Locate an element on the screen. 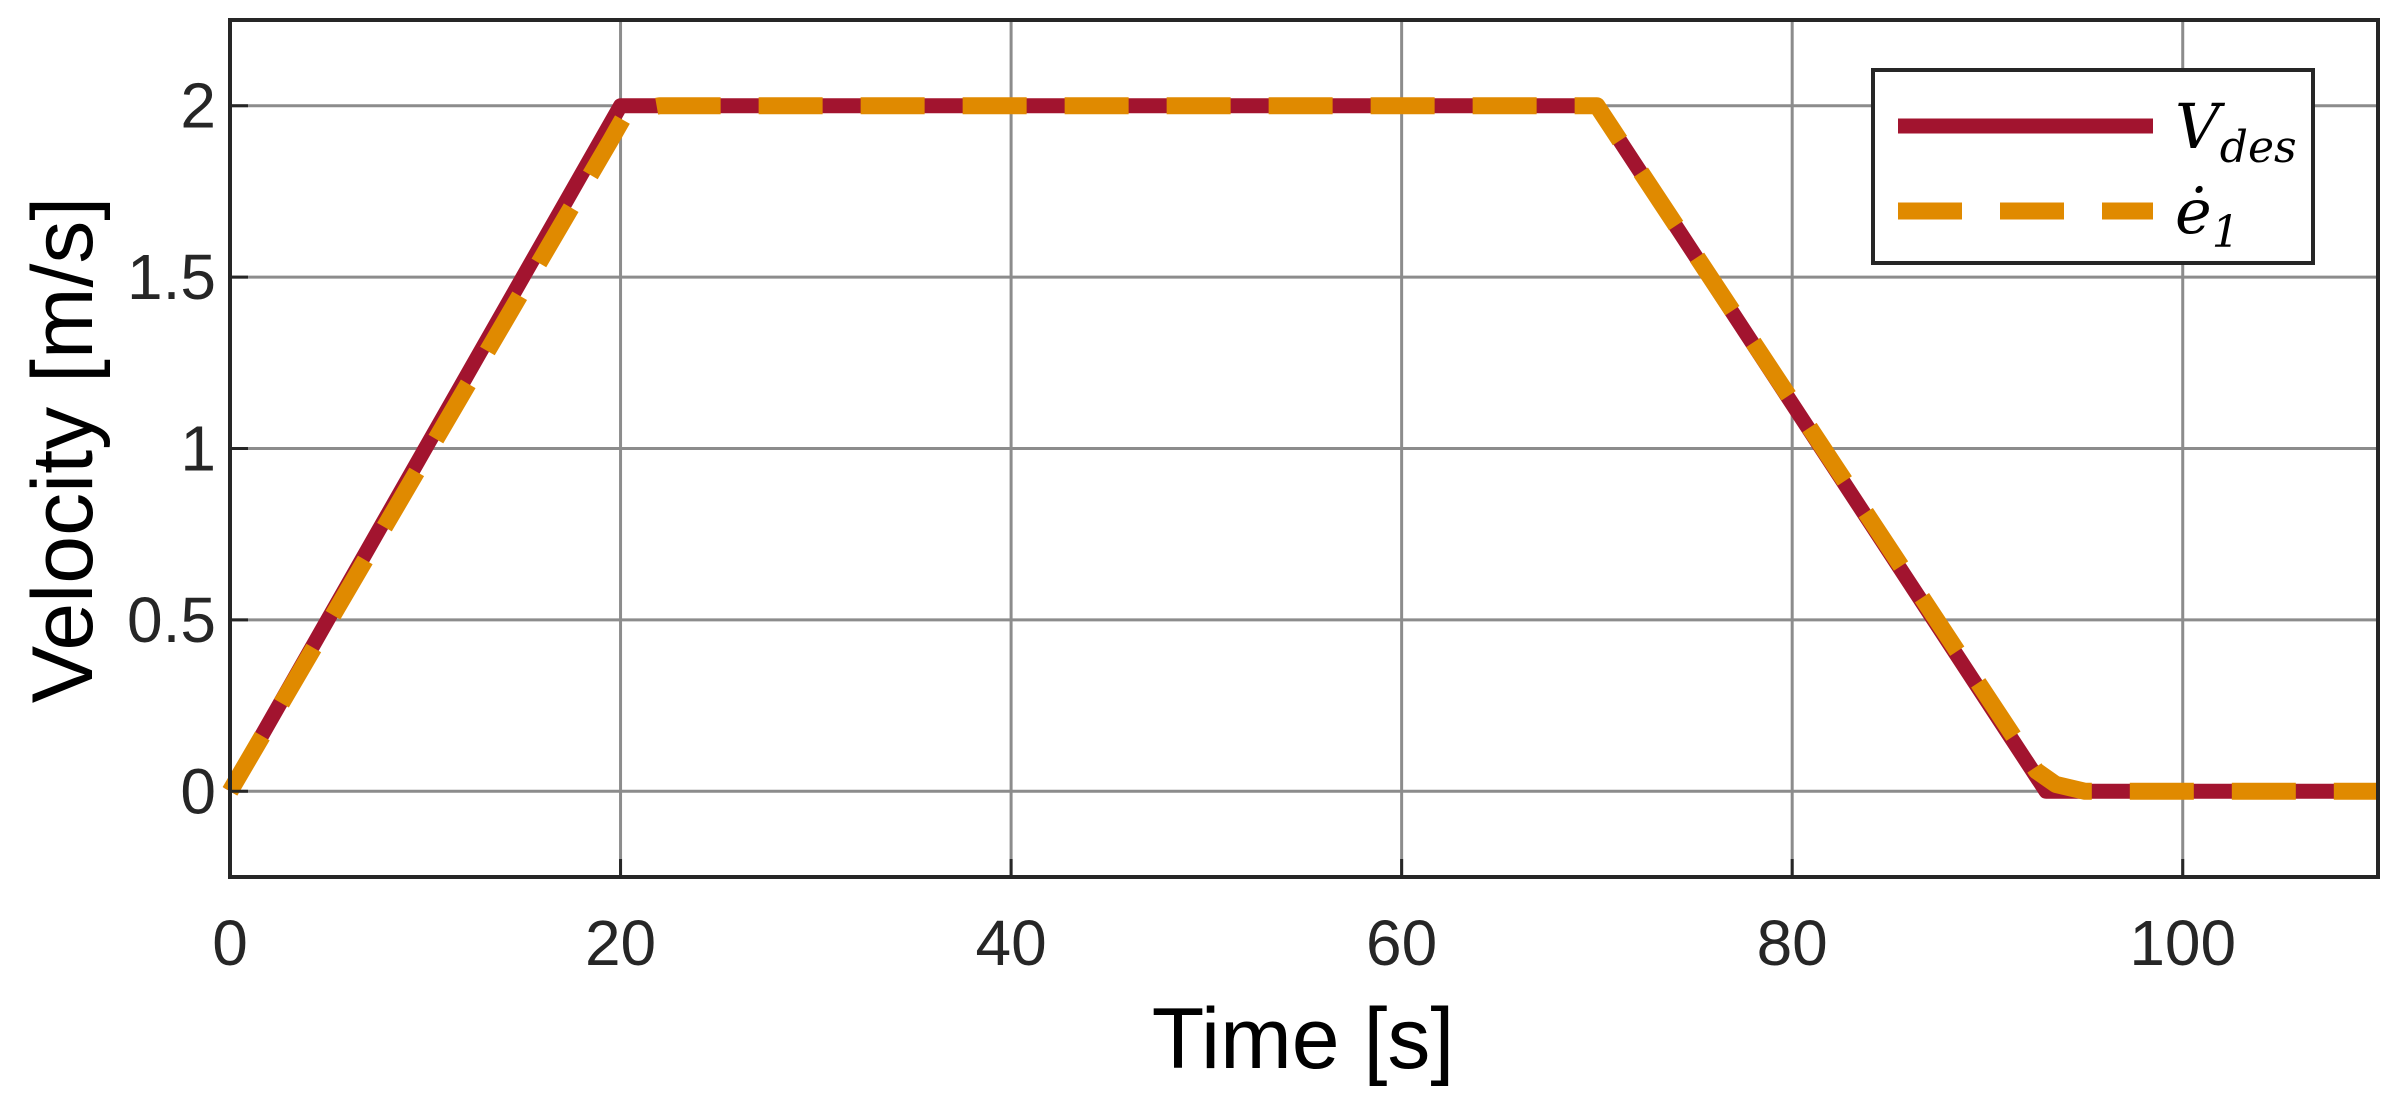  y-tick-label: 0.5 is located at coordinates (171, 620).